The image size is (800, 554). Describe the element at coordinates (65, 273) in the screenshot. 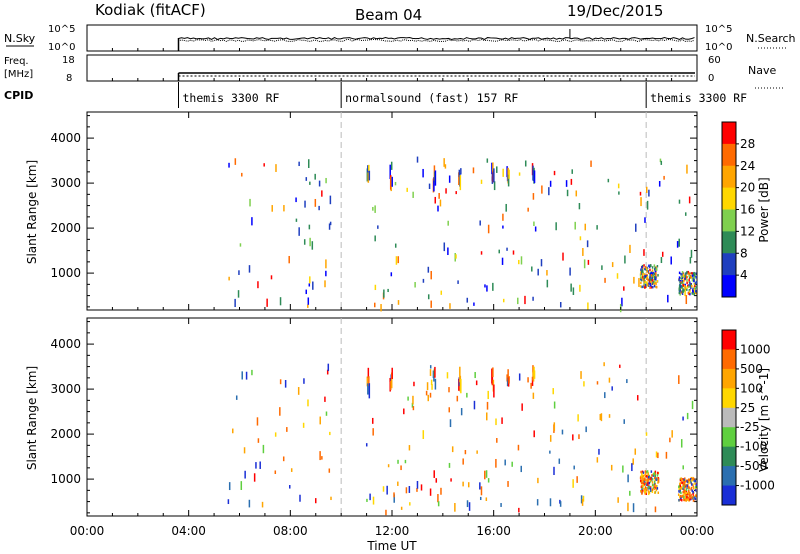

I see `y-tick-label: 1000` at that location.